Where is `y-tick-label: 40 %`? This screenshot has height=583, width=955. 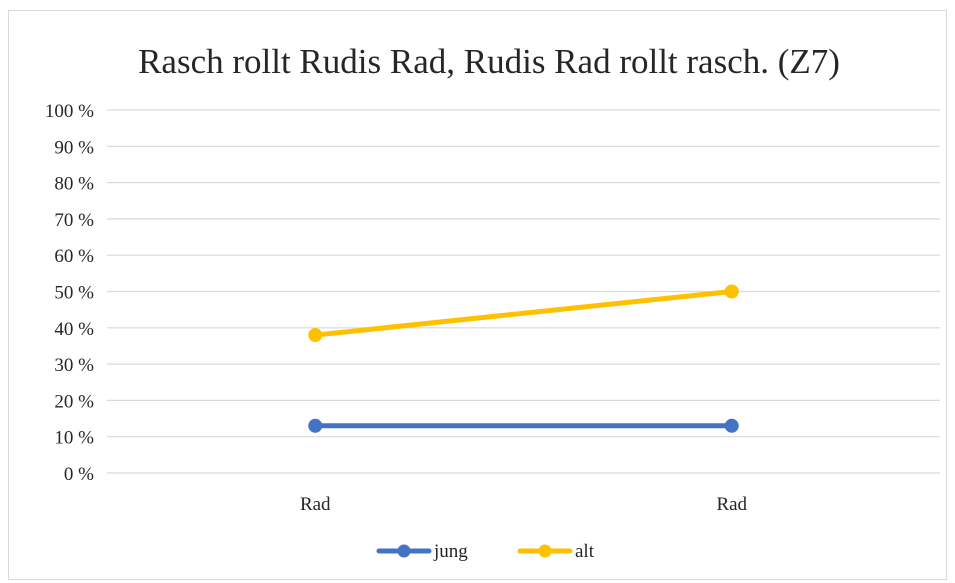
y-tick-label: 40 % is located at coordinates (74, 329).